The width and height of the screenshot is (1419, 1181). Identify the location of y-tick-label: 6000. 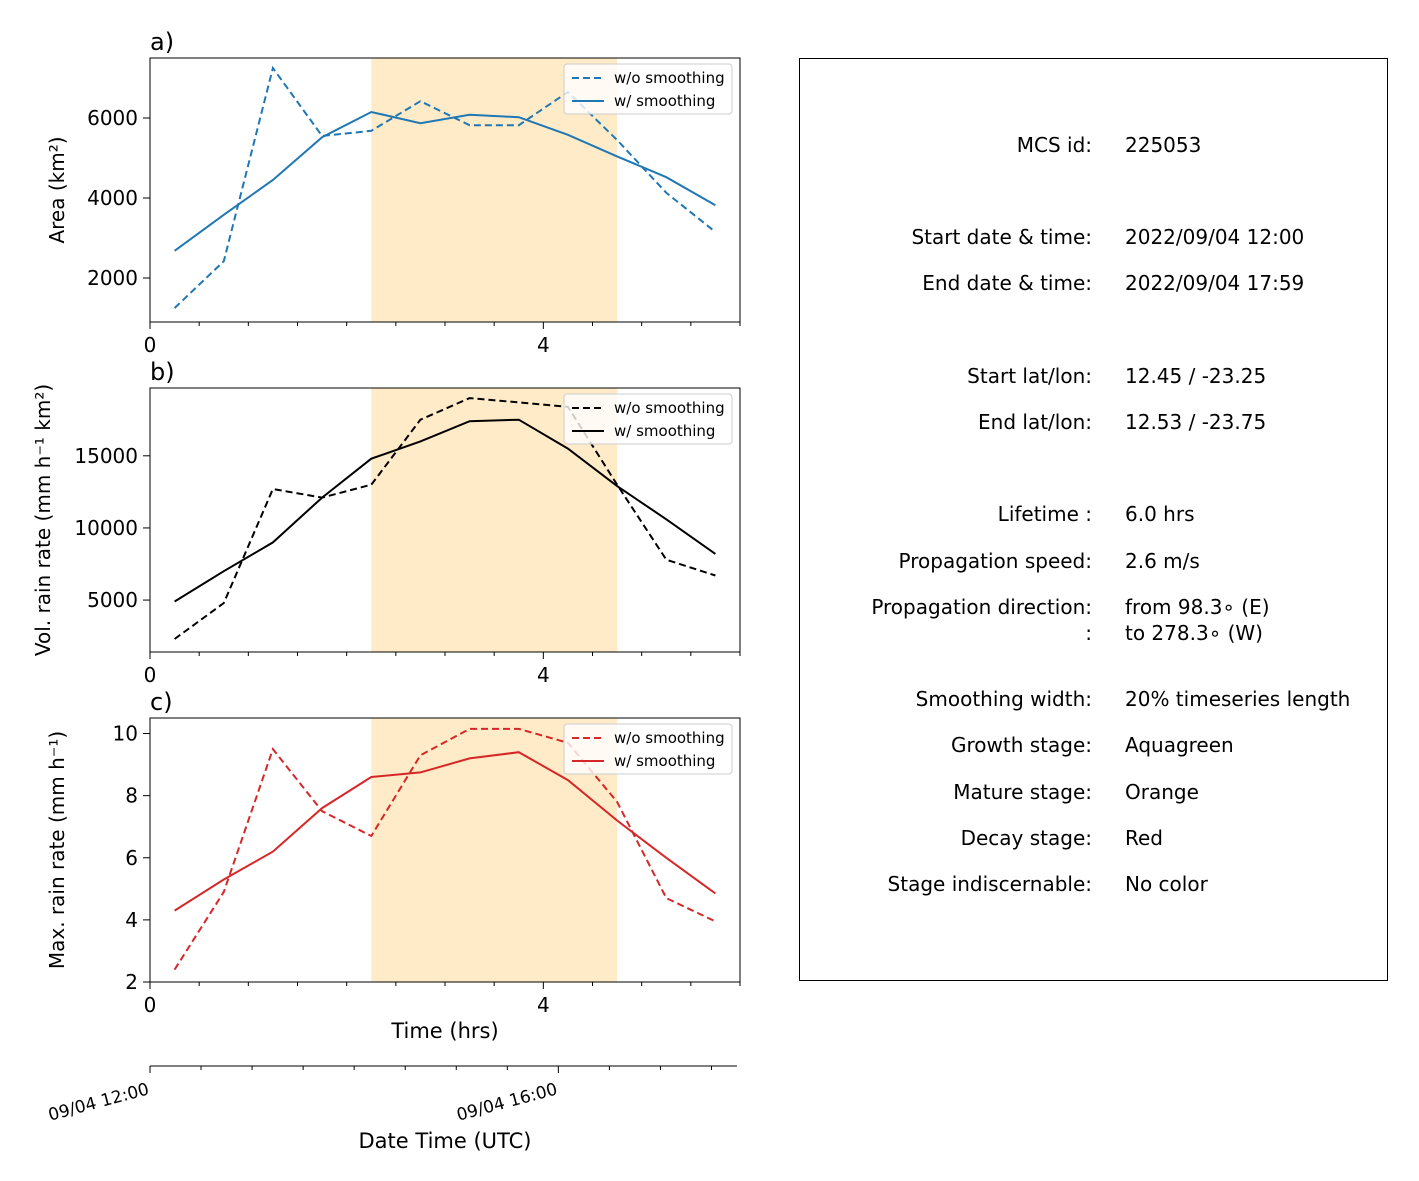
(112, 118).